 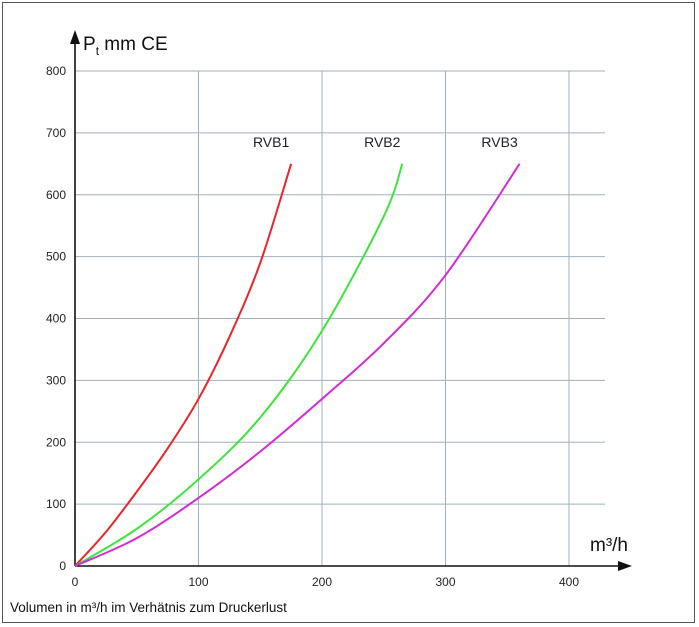 I want to click on y-tick-label-700: 700, so click(x=56, y=133).